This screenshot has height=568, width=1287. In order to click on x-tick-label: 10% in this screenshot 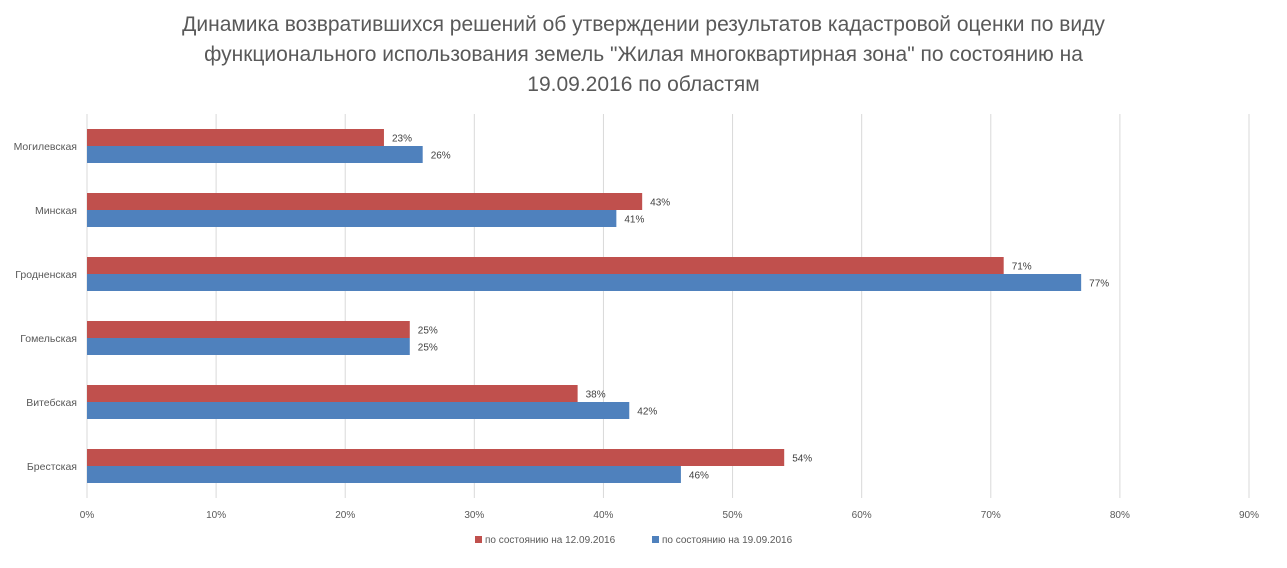, I will do `click(216, 515)`.